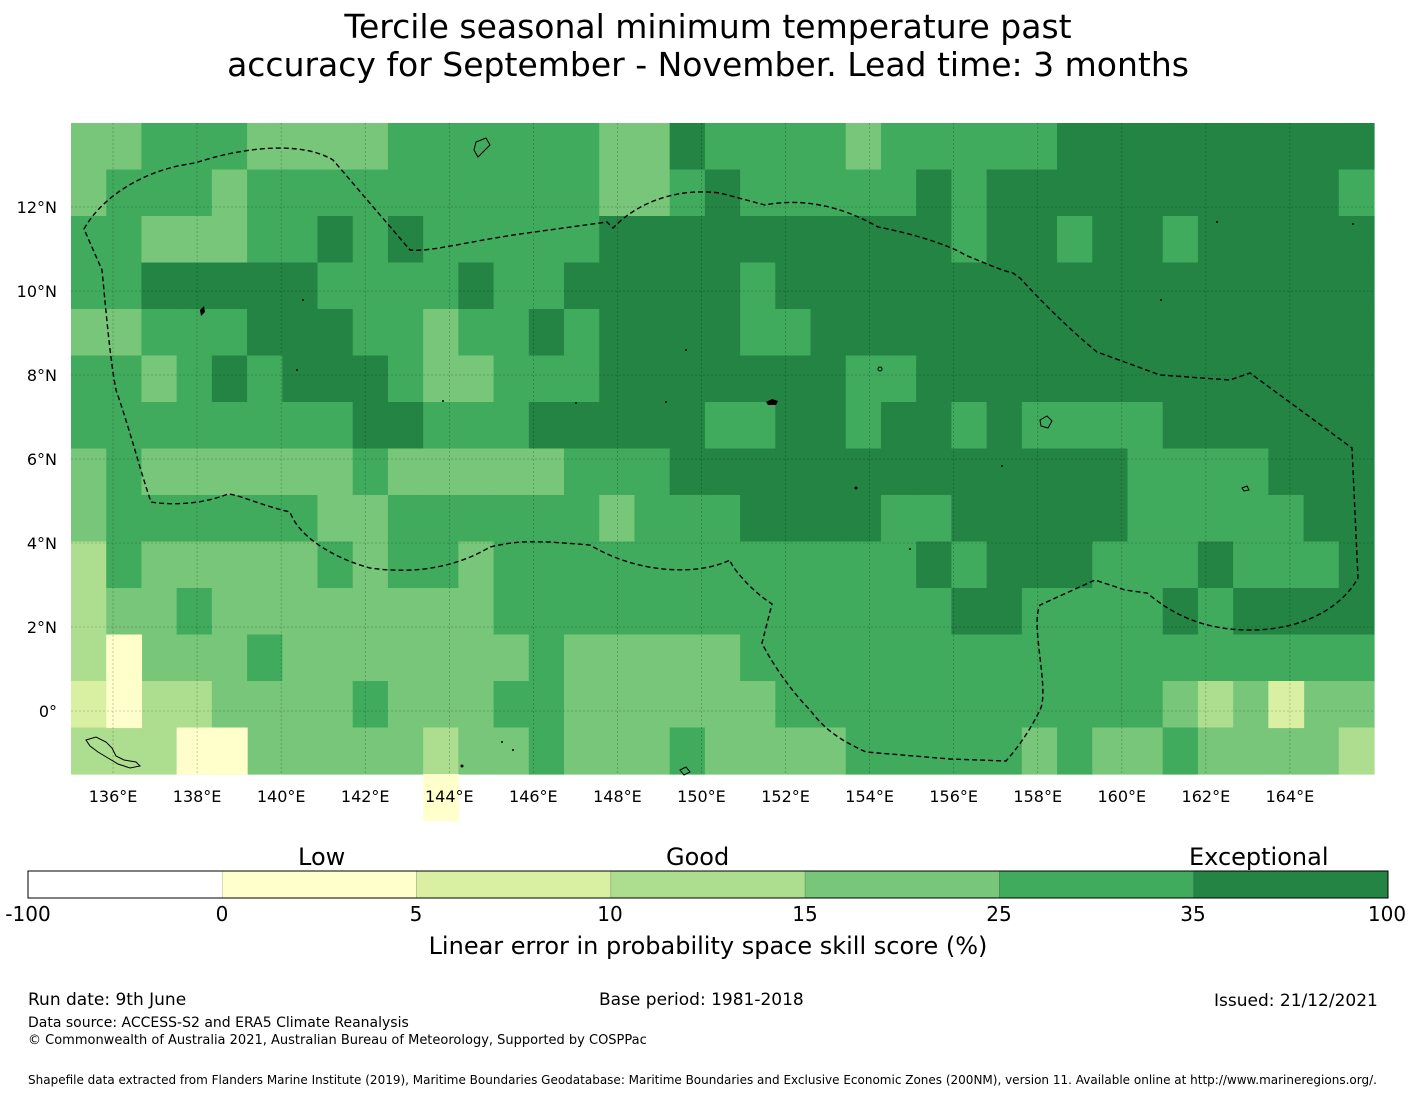 The height and width of the screenshot is (1095, 1416). What do you see at coordinates (610, 914) in the screenshot?
I see `colorbar-tick: 10` at bounding box center [610, 914].